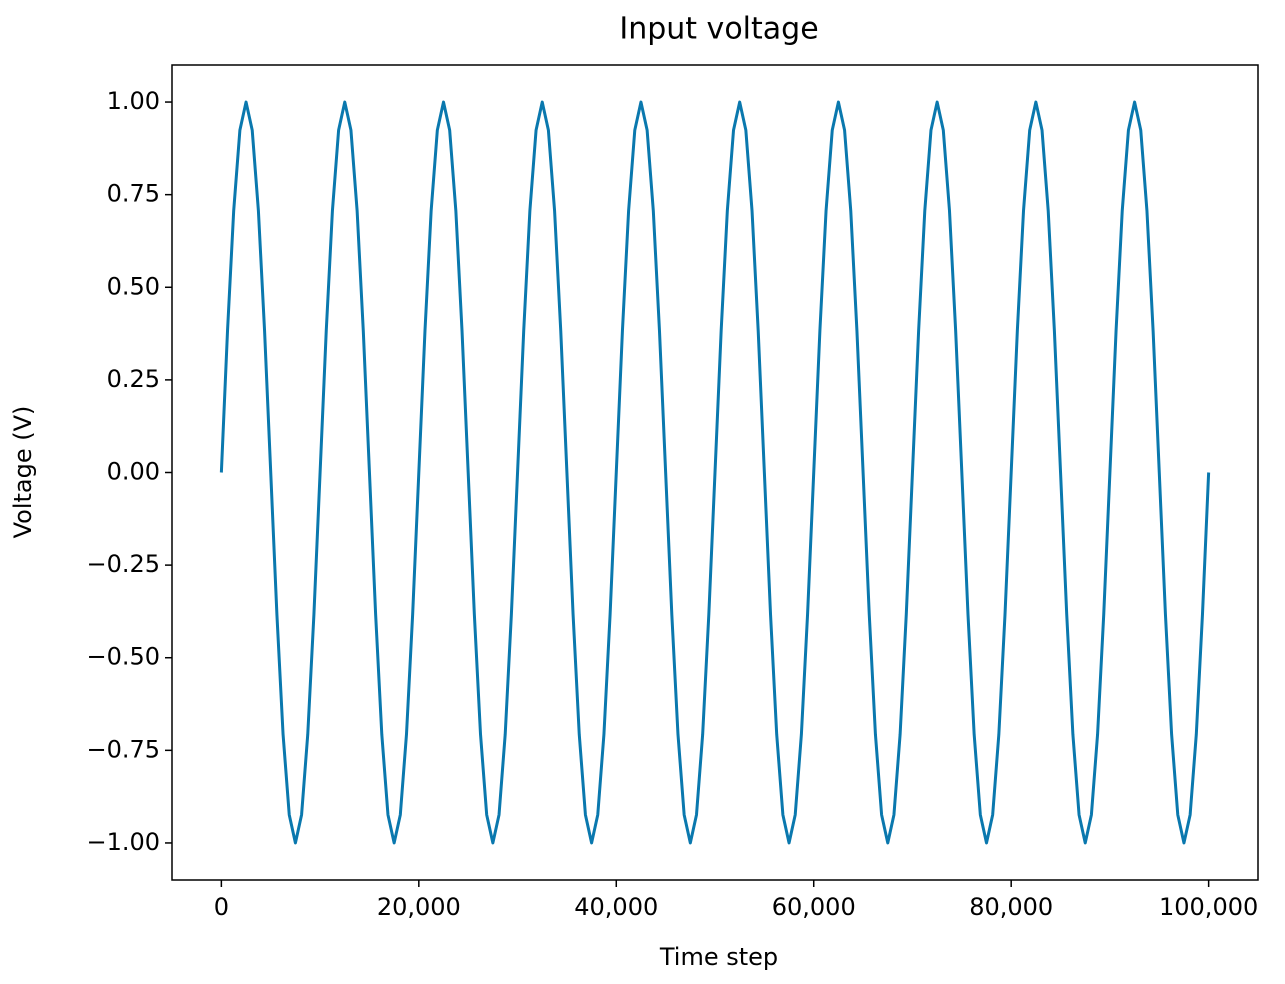  What do you see at coordinates (123, 842) in the screenshot?
I see `y-tick-label: −1.00` at bounding box center [123, 842].